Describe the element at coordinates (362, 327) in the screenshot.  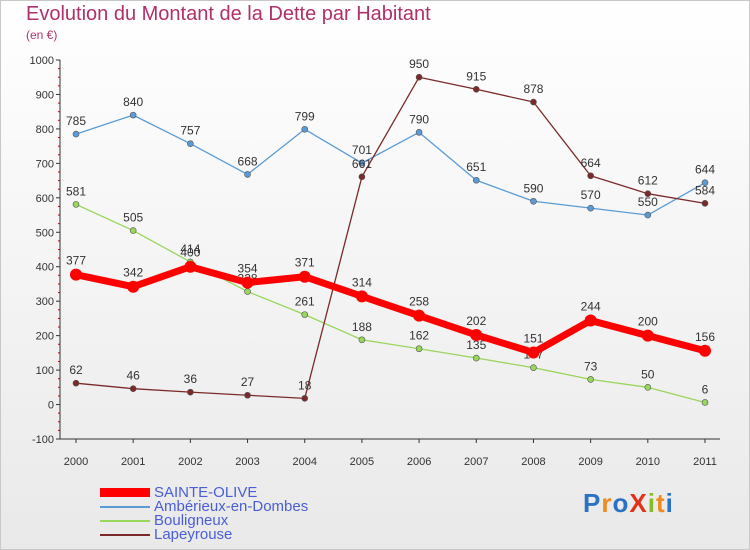
I see `data-label: 188` at that location.